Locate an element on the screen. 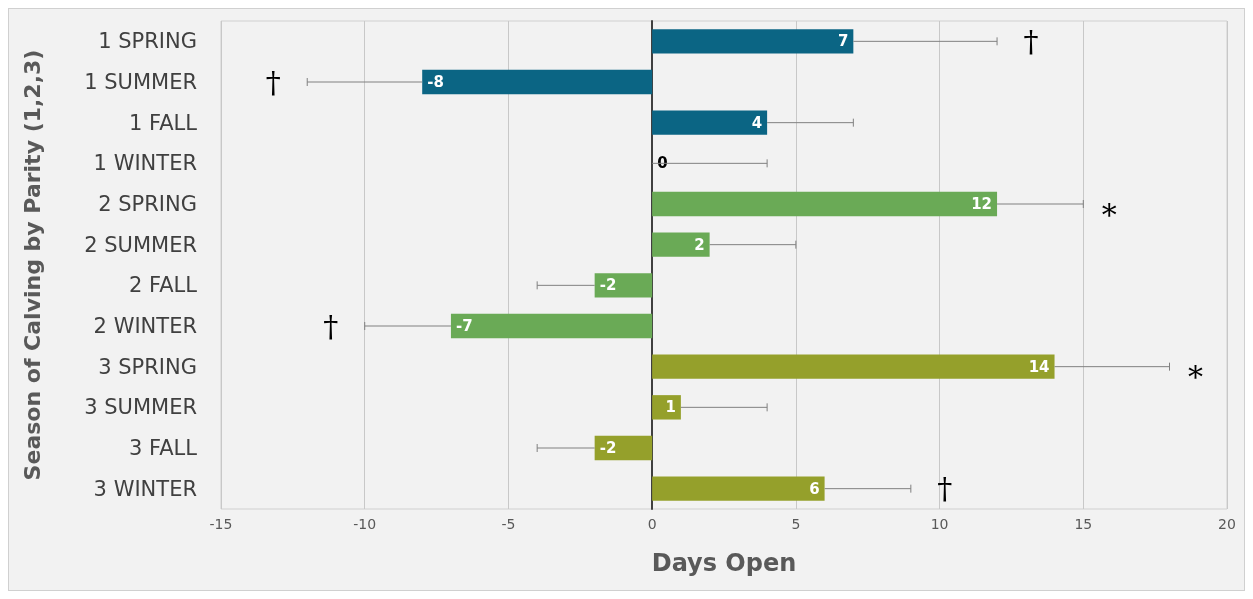 The width and height of the screenshot is (1253, 599). y-tick-label: 1 SPRING is located at coordinates (147, 41).